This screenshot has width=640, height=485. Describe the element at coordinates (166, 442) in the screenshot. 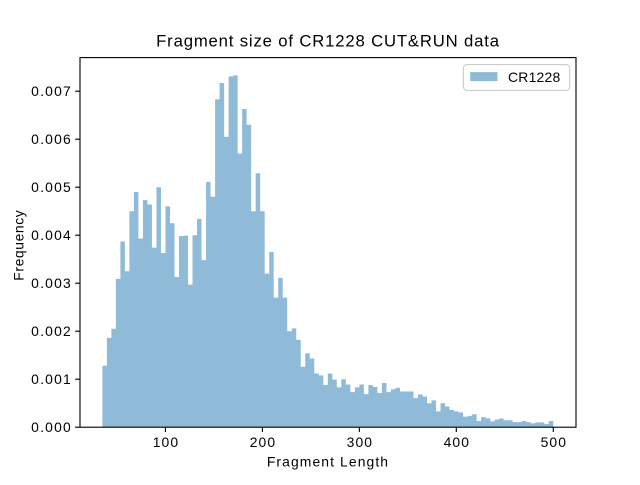

I see `svg-text: 100` at that location.